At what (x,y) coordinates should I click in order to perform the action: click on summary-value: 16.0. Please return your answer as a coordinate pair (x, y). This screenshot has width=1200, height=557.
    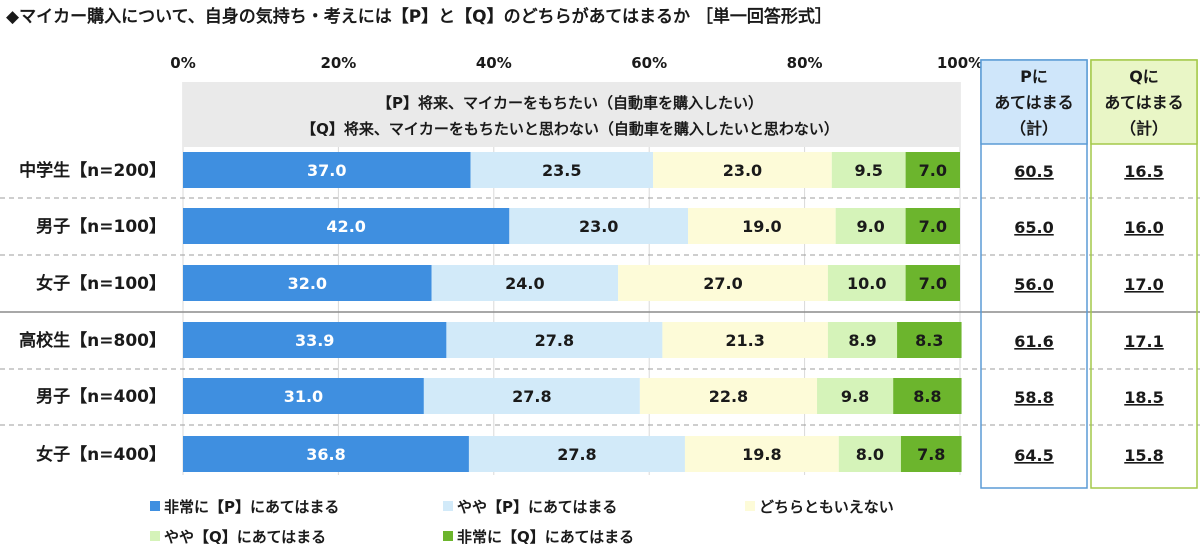
    Looking at the image, I should click on (1143, 227).